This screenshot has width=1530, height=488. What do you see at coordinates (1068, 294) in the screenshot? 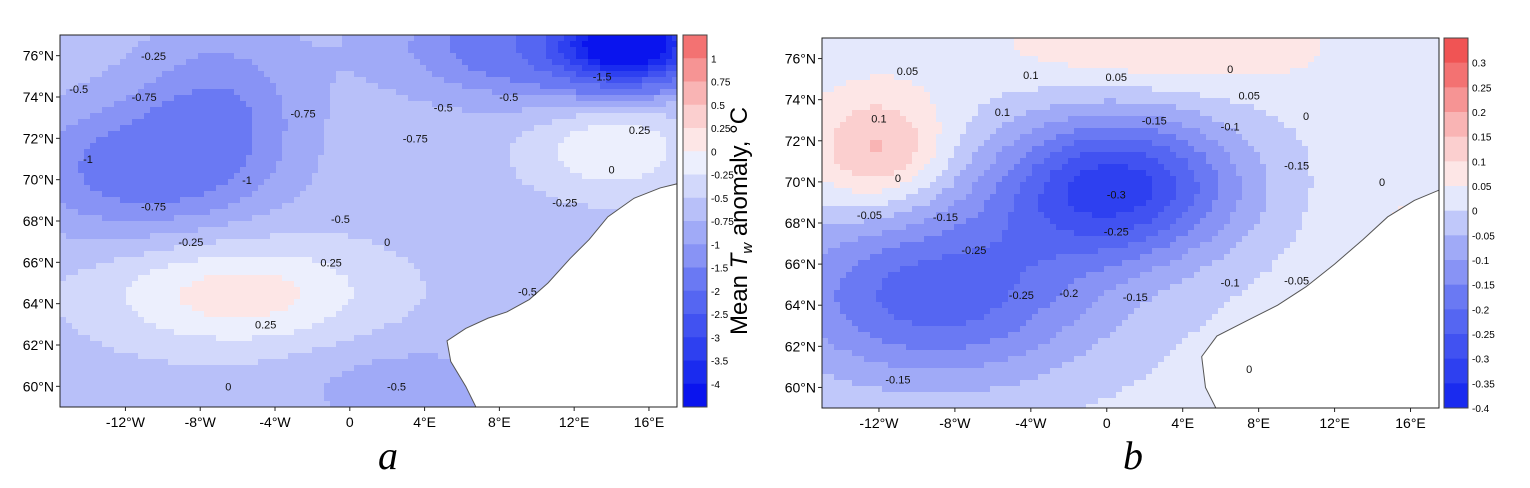
I see `contour-label: -0.2` at bounding box center [1068, 294].